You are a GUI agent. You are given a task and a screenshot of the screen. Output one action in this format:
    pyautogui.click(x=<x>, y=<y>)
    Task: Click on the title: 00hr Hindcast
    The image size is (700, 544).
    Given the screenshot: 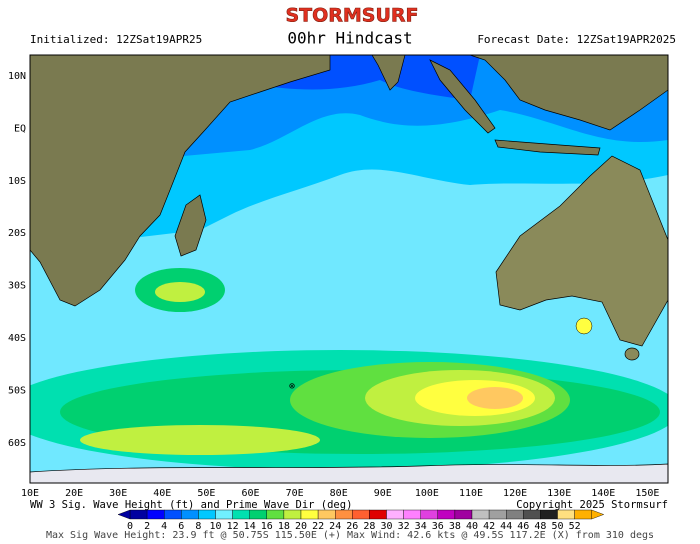 What is the action you would take?
    pyautogui.click(x=349, y=38)
    